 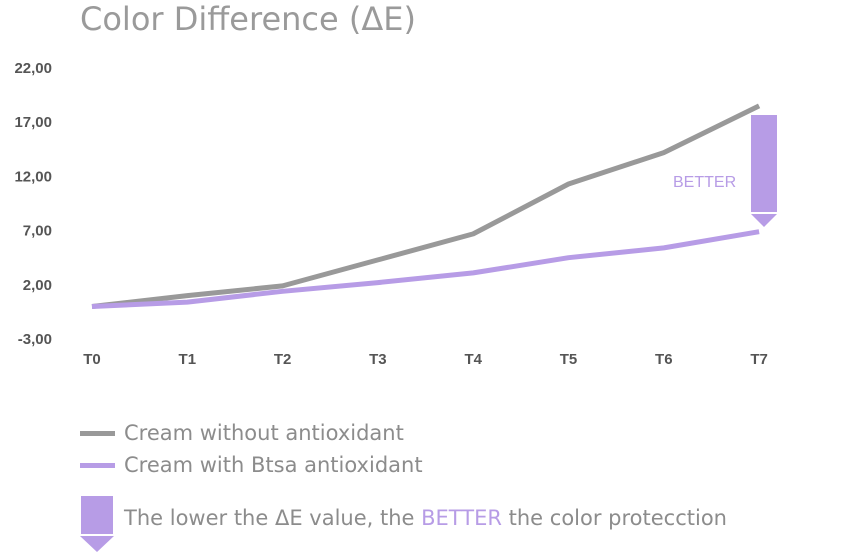 What do you see at coordinates (97, 465) in the screenshot?
I see `legend-swatch-purple` at bounding box center [97, 465].